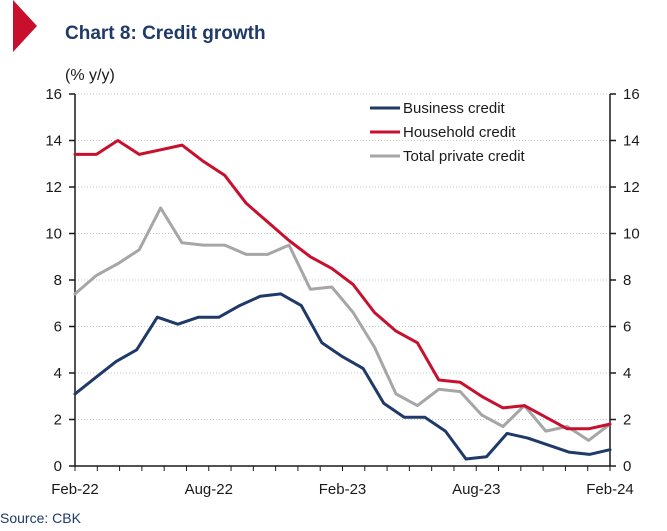 The height and width of the screenshot is (531, 667). Describe the element at coordinates (627, 420) in the screenshot. I see `y-tick-label-right: 2` at that location.